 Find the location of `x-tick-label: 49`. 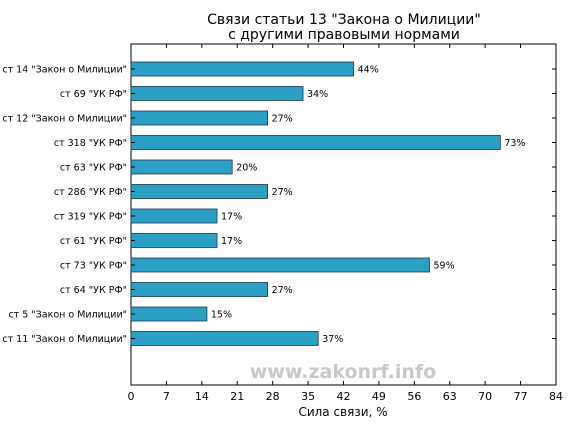

x-tick-label: 49 is located at coordinates (379, 396).